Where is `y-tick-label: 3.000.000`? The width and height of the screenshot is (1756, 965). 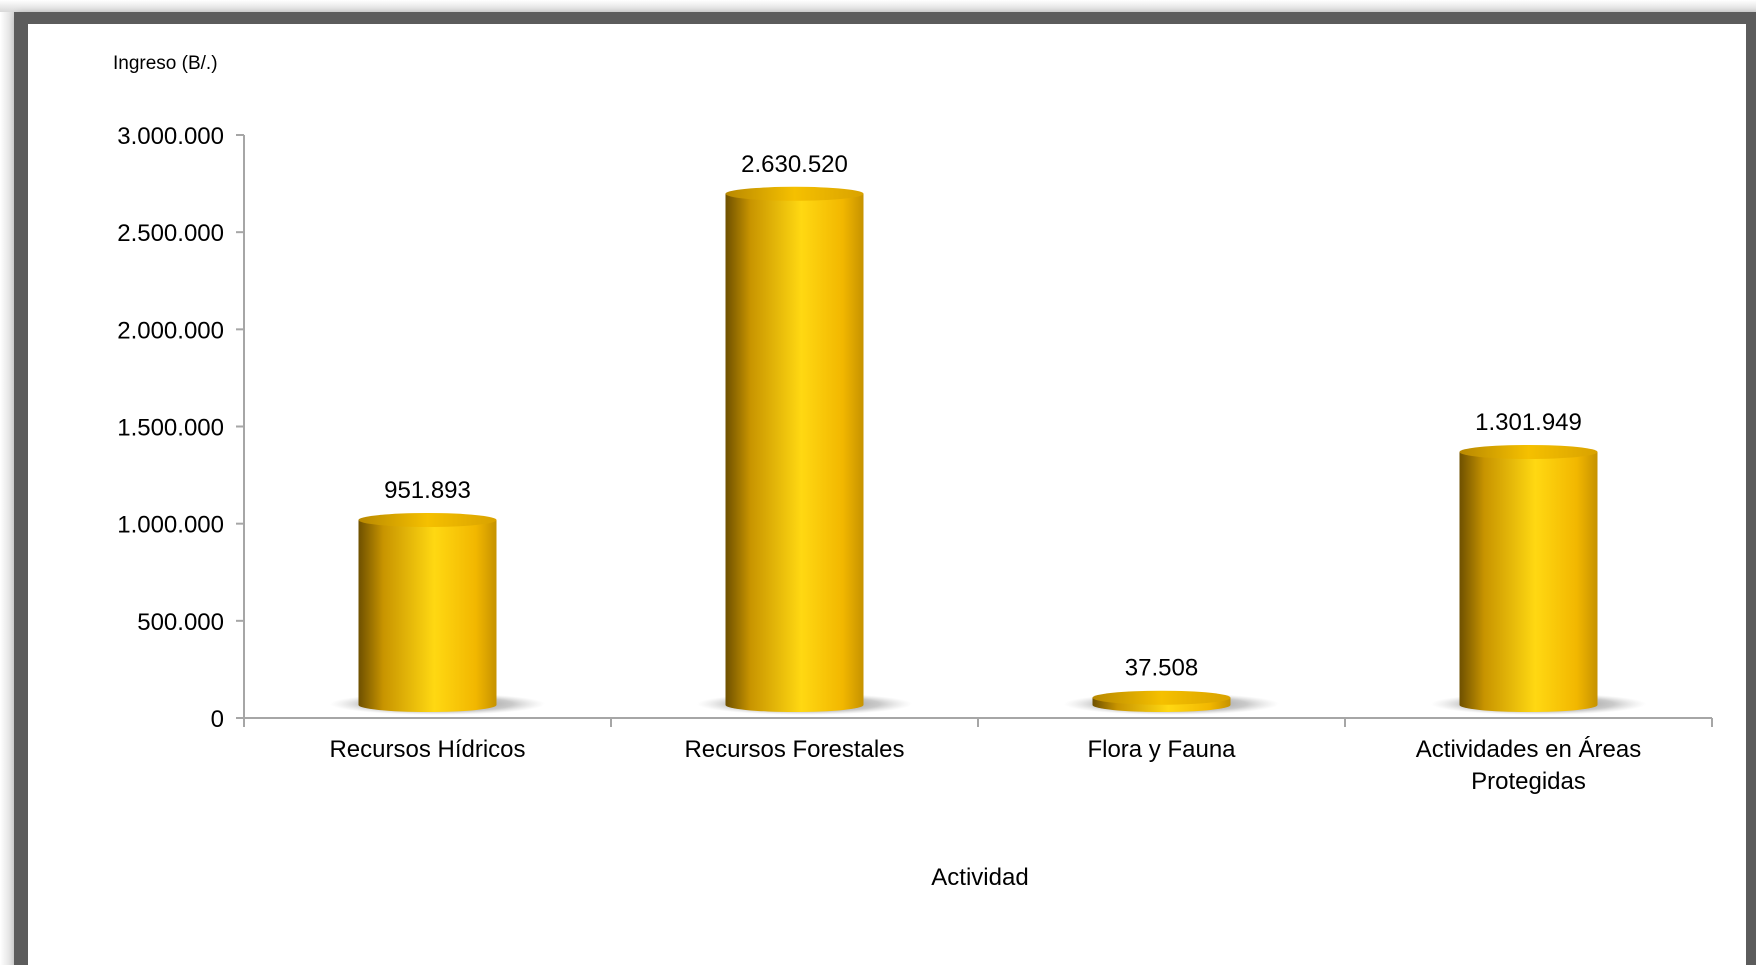
y-tick-label: 3.000.000 is located at coordinates (170, 136).